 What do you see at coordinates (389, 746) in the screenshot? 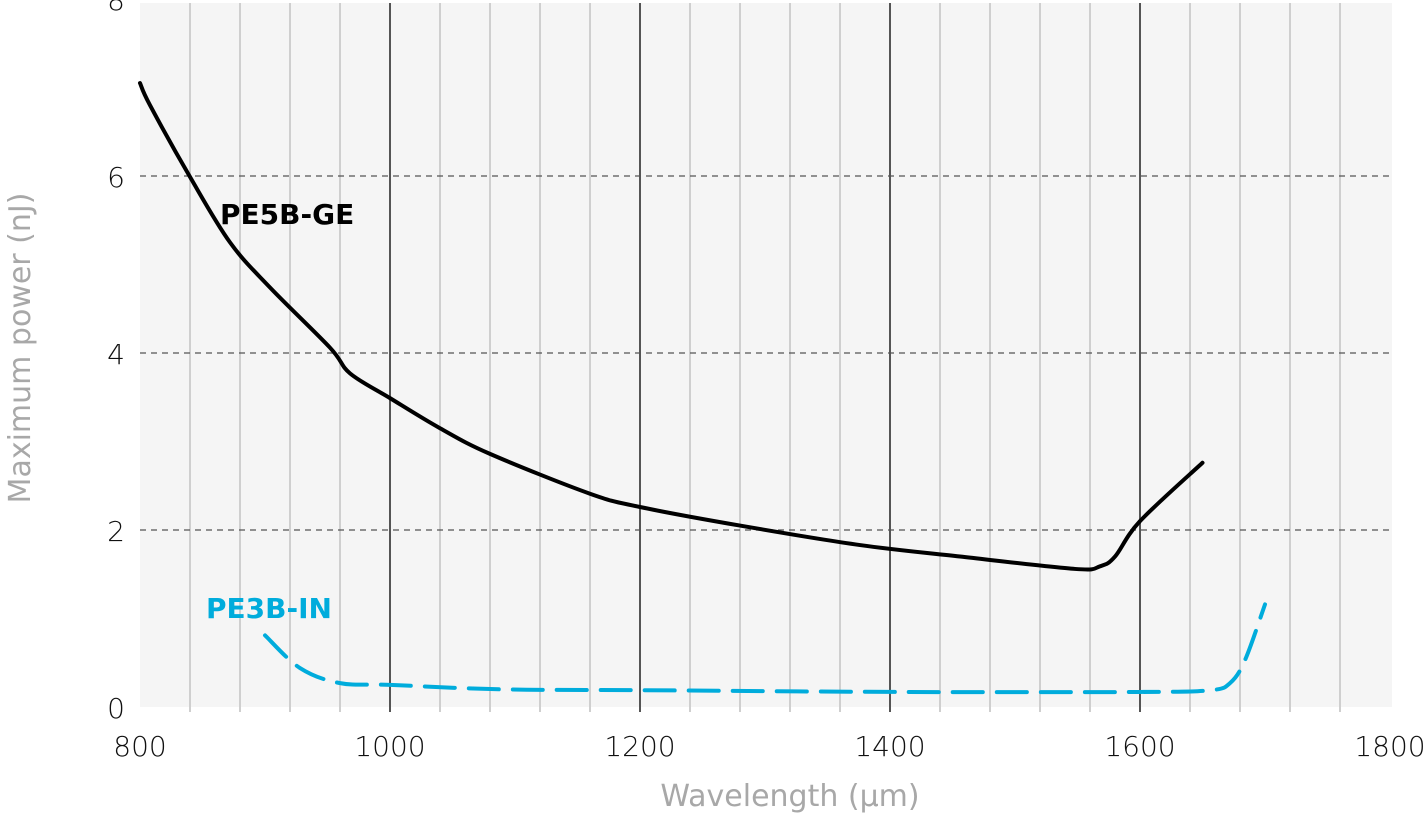
I see `x-tick-label: 1000` at bounding box center [389, 746].